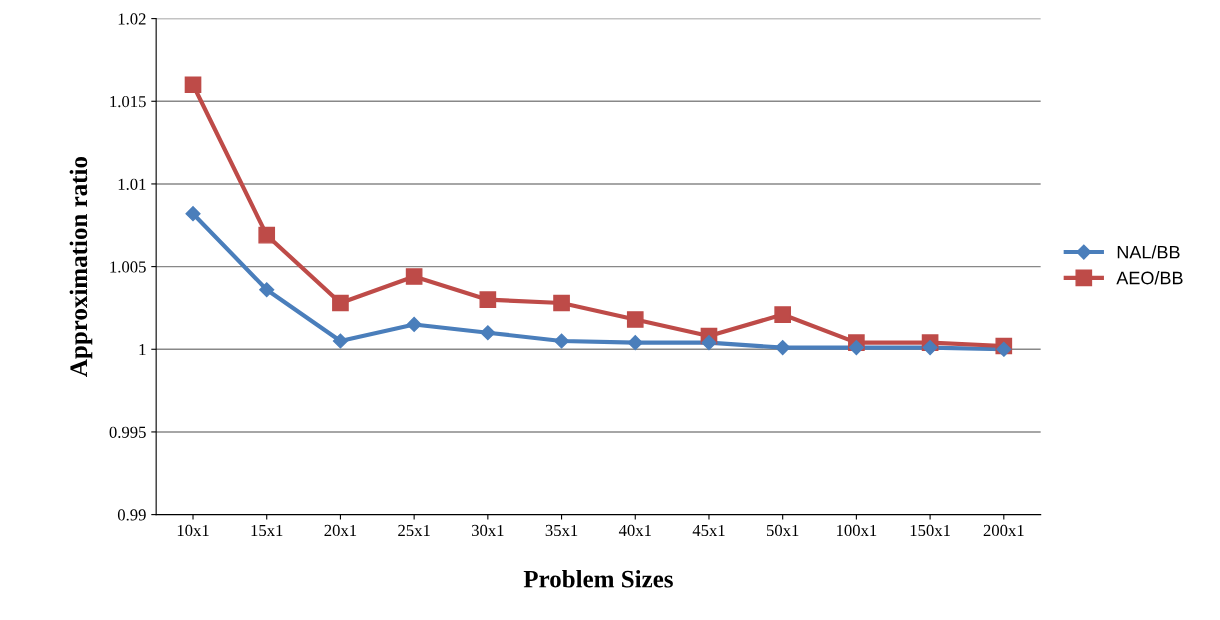 This screenshot has width=1220, height=620. Describe the element at coordinates (128, 267) in the screenshot. I see `y-tick-label: 1.005` at that location.